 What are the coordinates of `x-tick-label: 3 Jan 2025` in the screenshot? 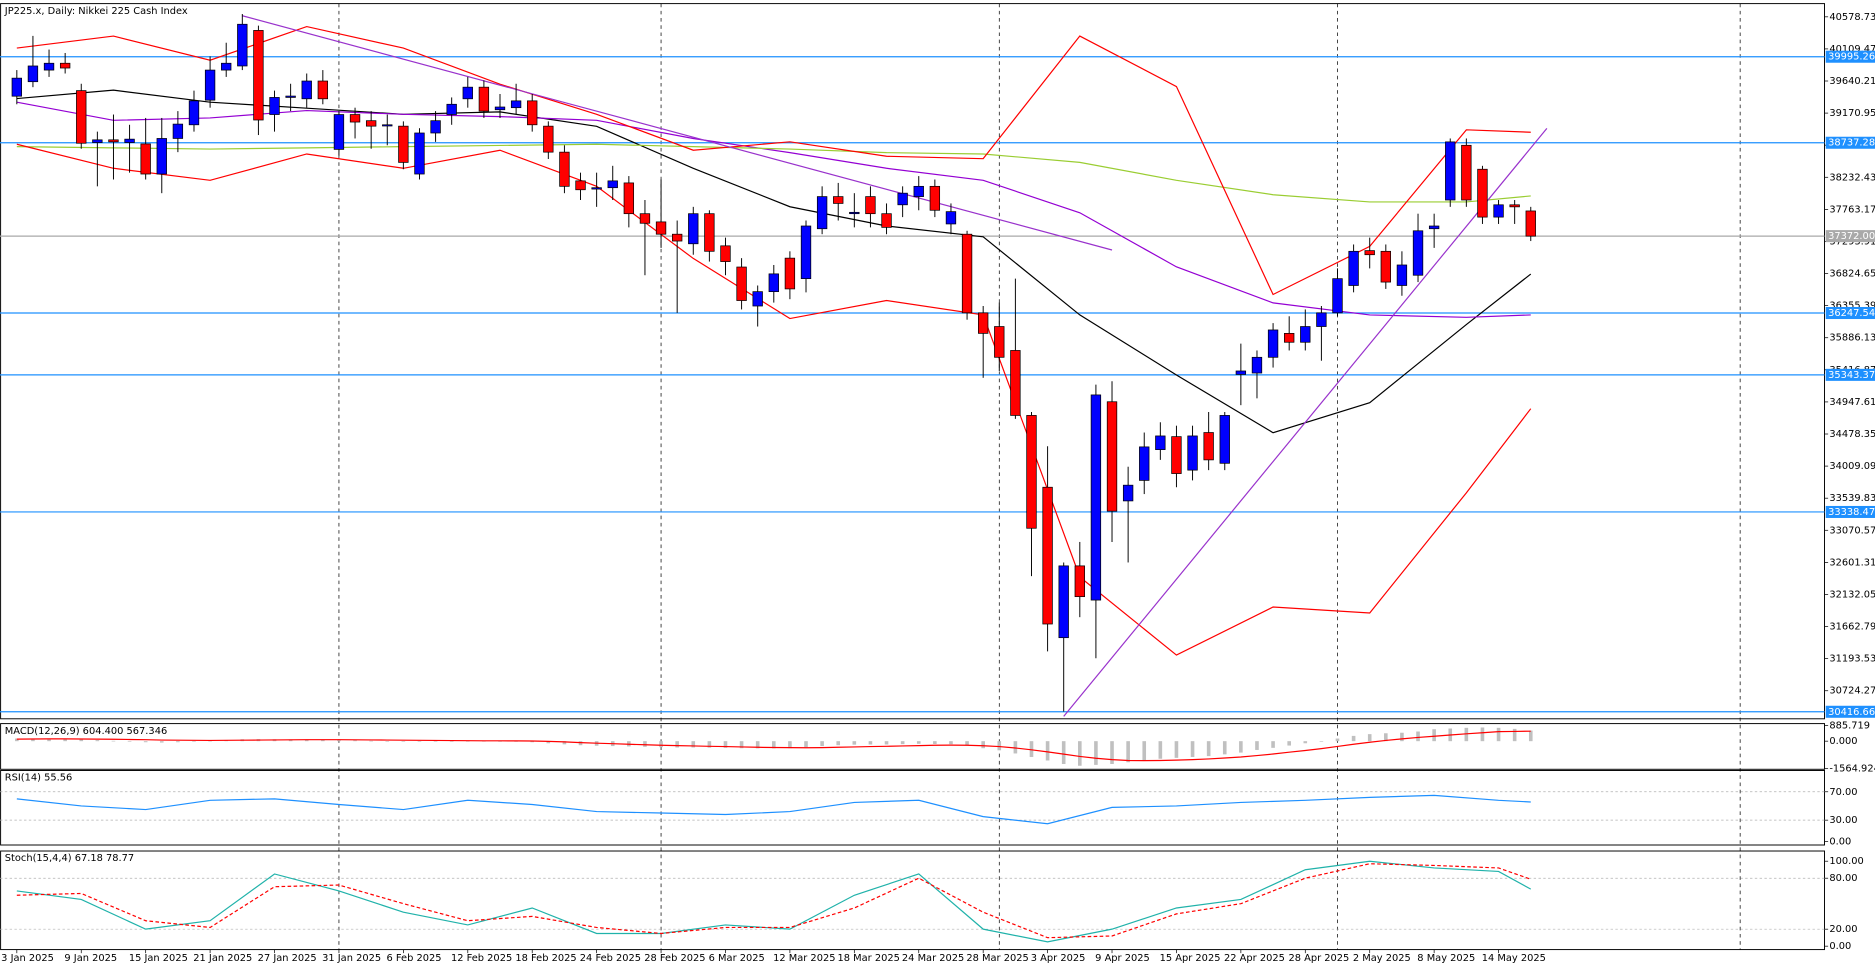 It's located at (27, 958).